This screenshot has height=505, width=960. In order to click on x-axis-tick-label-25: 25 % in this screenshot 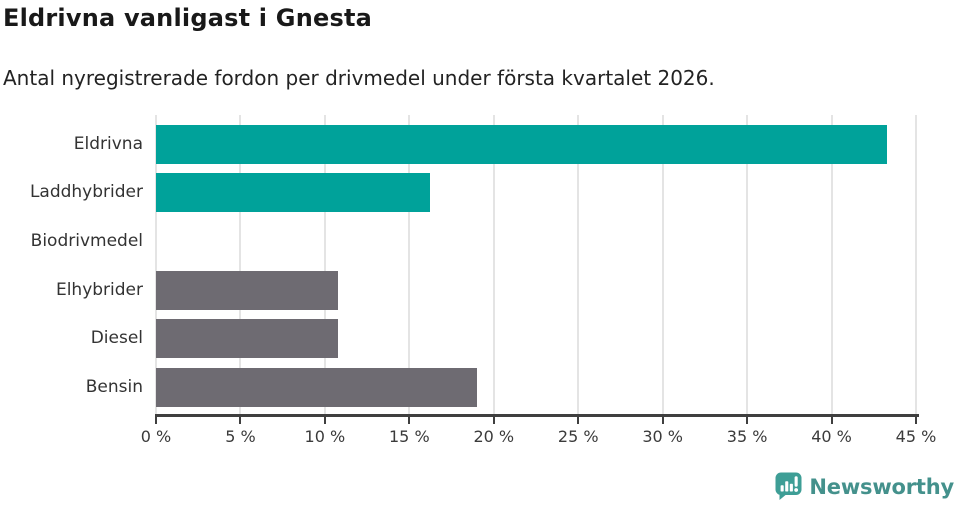, I will do `click(578, 436)`.